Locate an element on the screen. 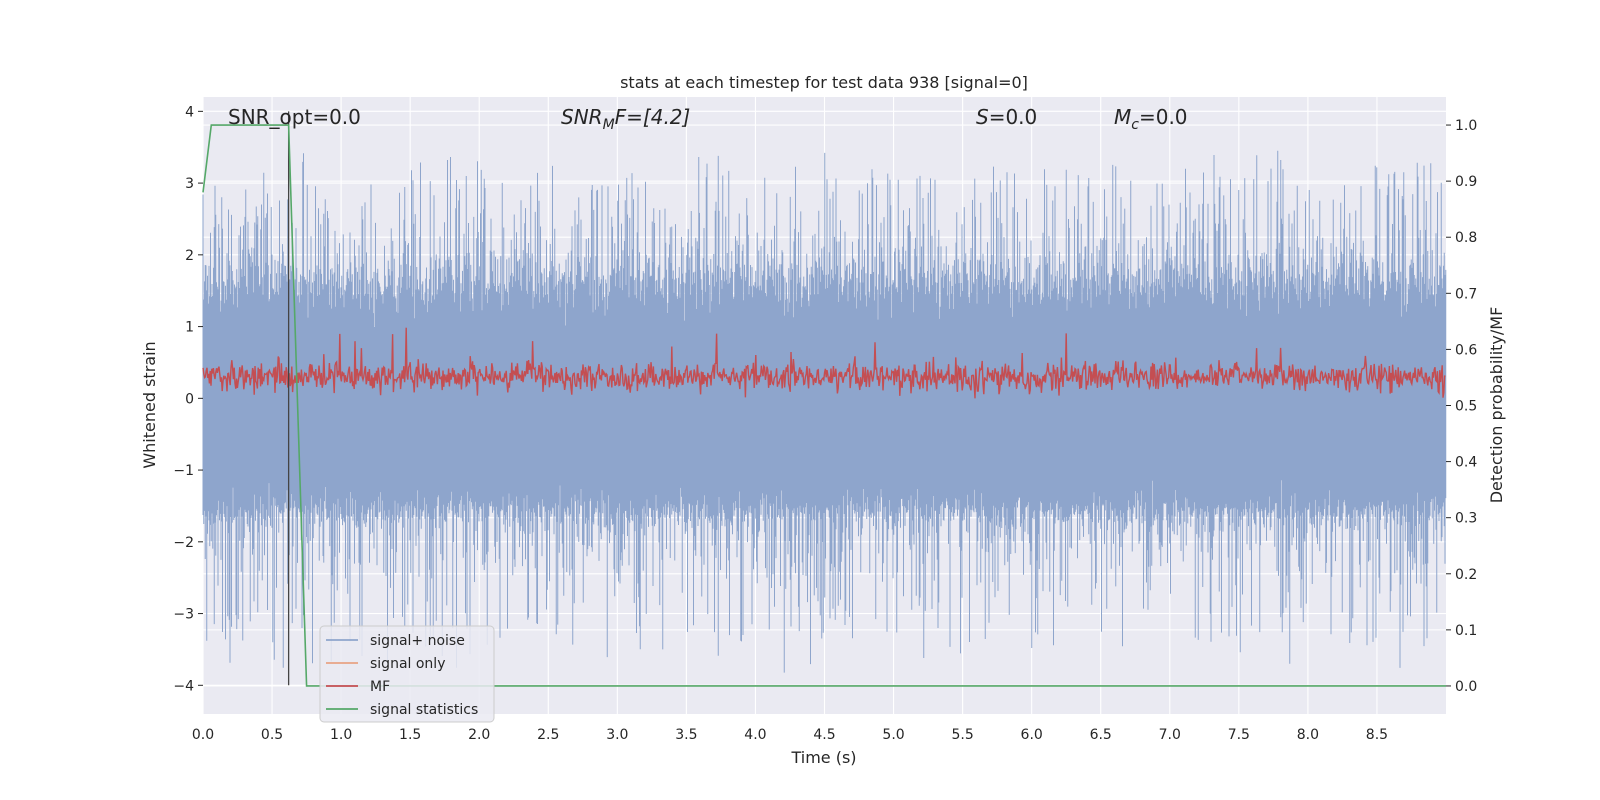  y-tick-label-left: −1 is located at coordinates (183, 471).